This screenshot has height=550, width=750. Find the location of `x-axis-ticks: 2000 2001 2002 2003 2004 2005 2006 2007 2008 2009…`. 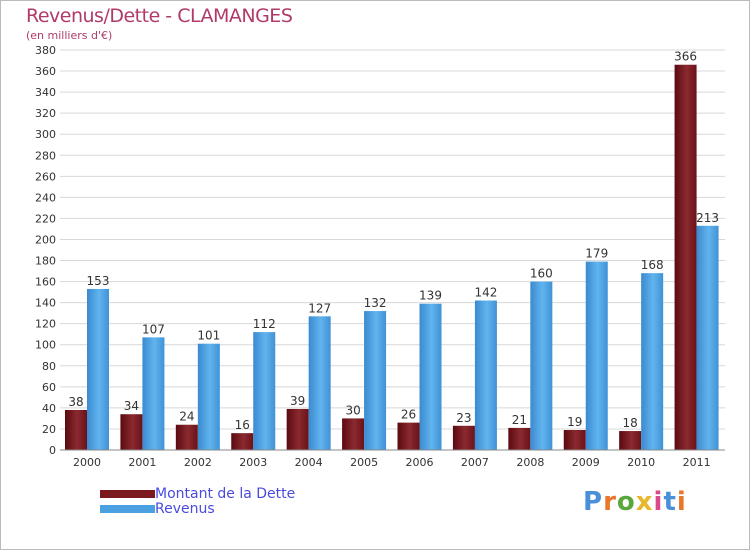

x-axis-ticks: 2000 2001 2002 2003 2004 2005 2006 2007 2008 2009… is located at coordinates (392, 462).